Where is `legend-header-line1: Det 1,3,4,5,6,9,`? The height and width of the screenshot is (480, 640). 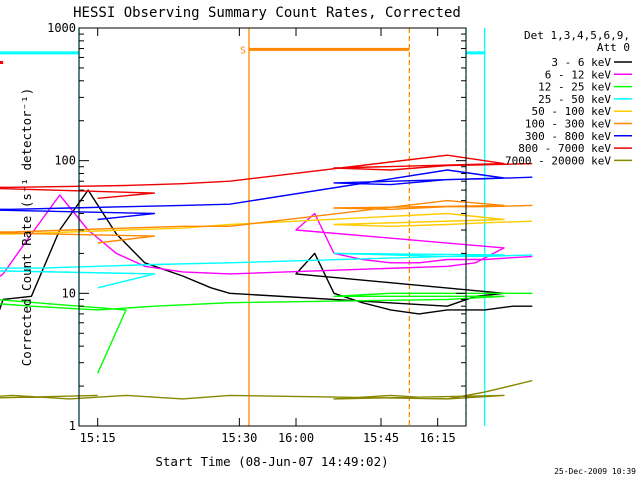
legend-header-line1: Det 1,3,4,5,6,9, is located at coordinates (577, 35).